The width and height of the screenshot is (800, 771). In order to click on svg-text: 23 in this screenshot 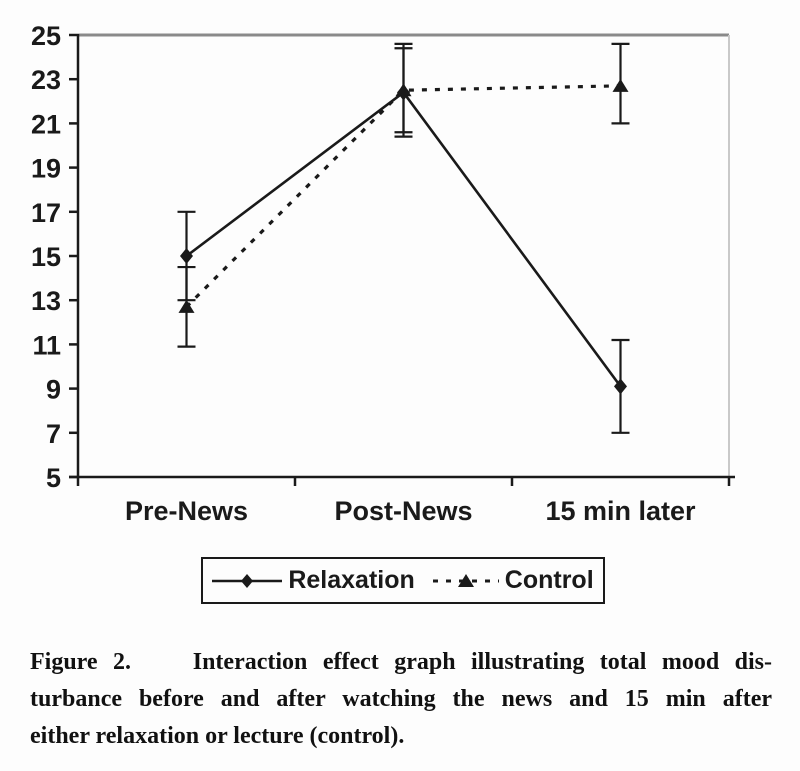, I will do `click(46, 80)`.